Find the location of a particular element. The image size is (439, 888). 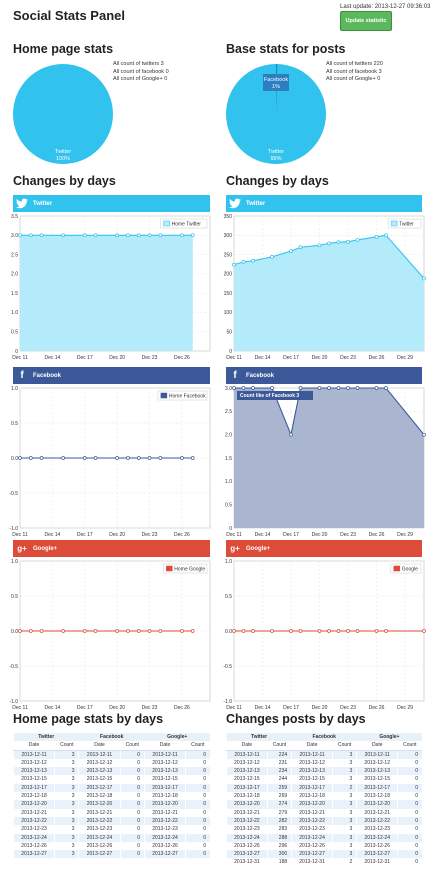

table-row: 2013-12-31 188 2013-12-31 2 2013-12-31 0 is located at coordinates (324, 862).